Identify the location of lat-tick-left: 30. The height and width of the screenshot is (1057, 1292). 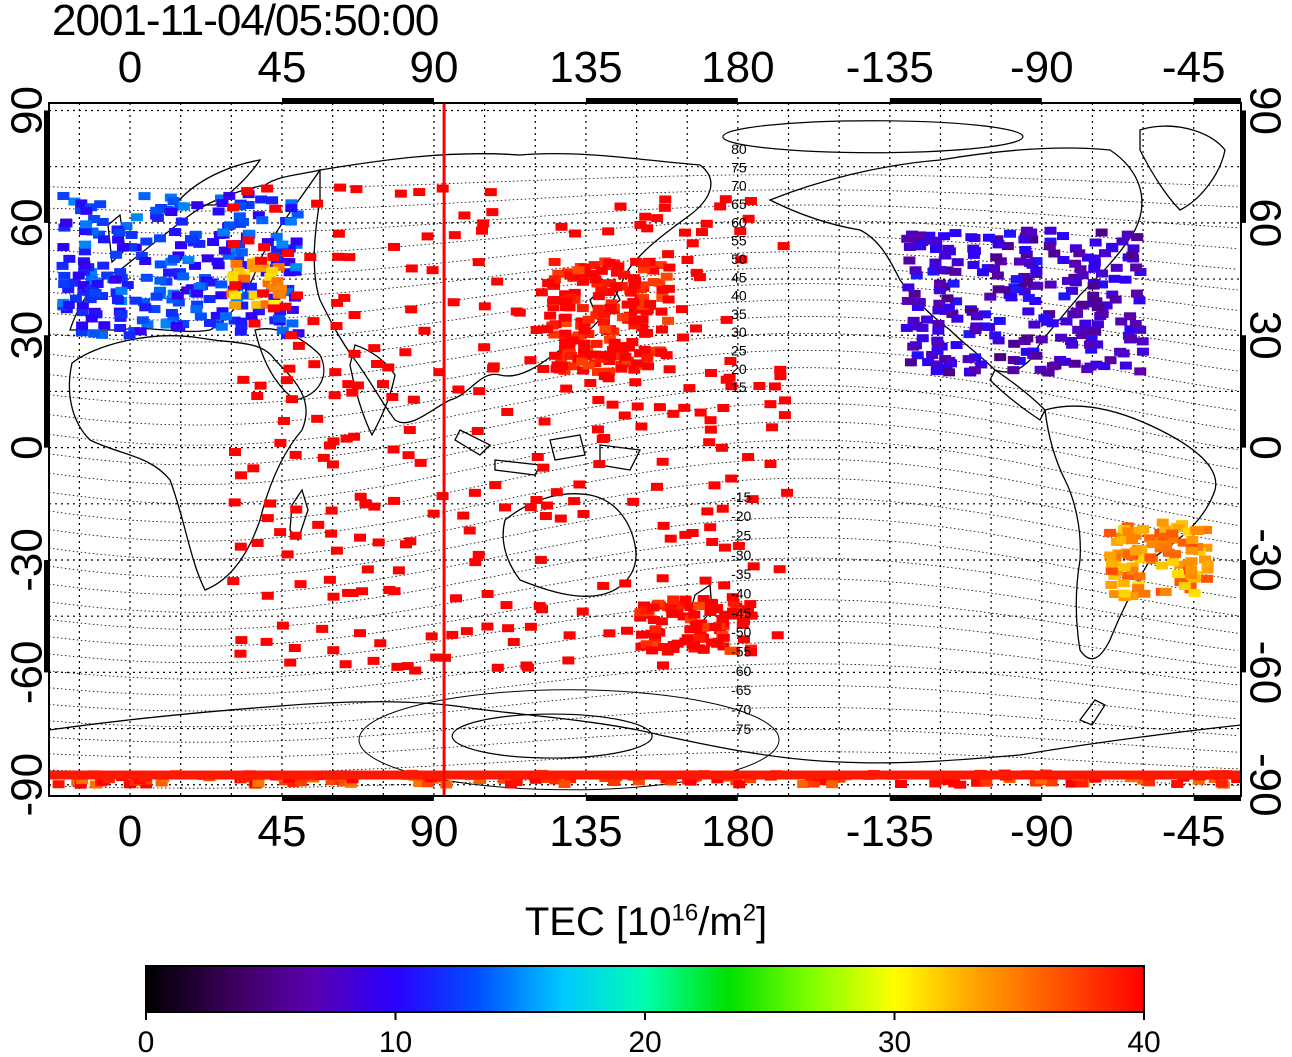
(27, 335).